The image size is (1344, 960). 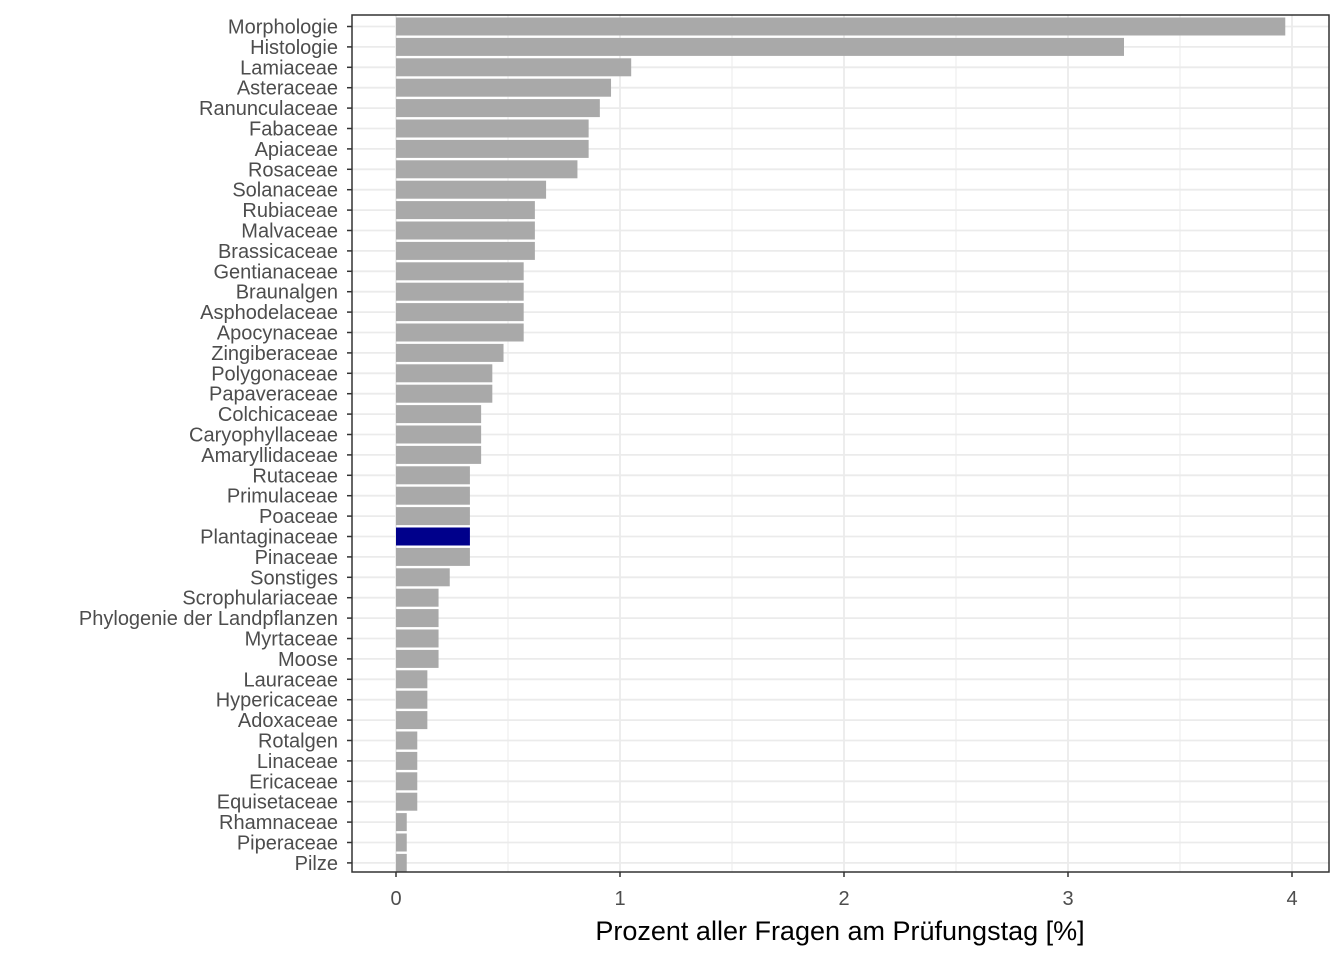 What do you see at coordinates (460, 332) in the screenshot?
I see `bar-apocynaceae` at bounding box center [460, 332].